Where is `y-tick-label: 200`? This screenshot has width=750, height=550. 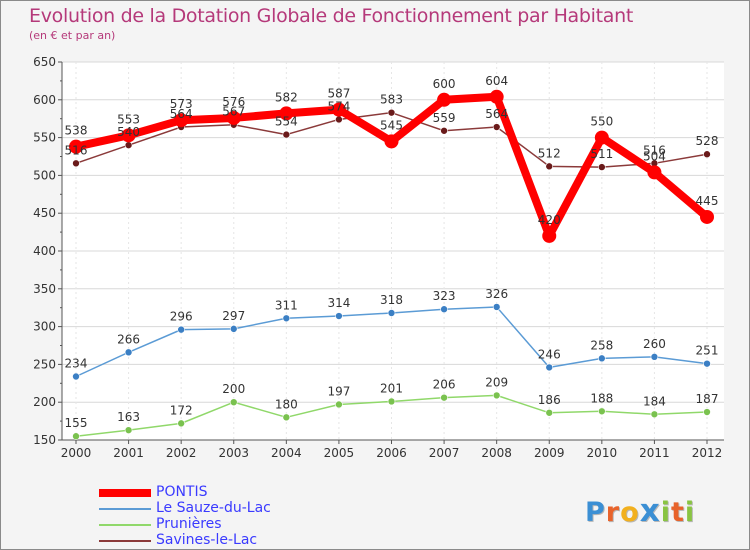
y-tick-label: 200 is located at coordinates (44, 402).